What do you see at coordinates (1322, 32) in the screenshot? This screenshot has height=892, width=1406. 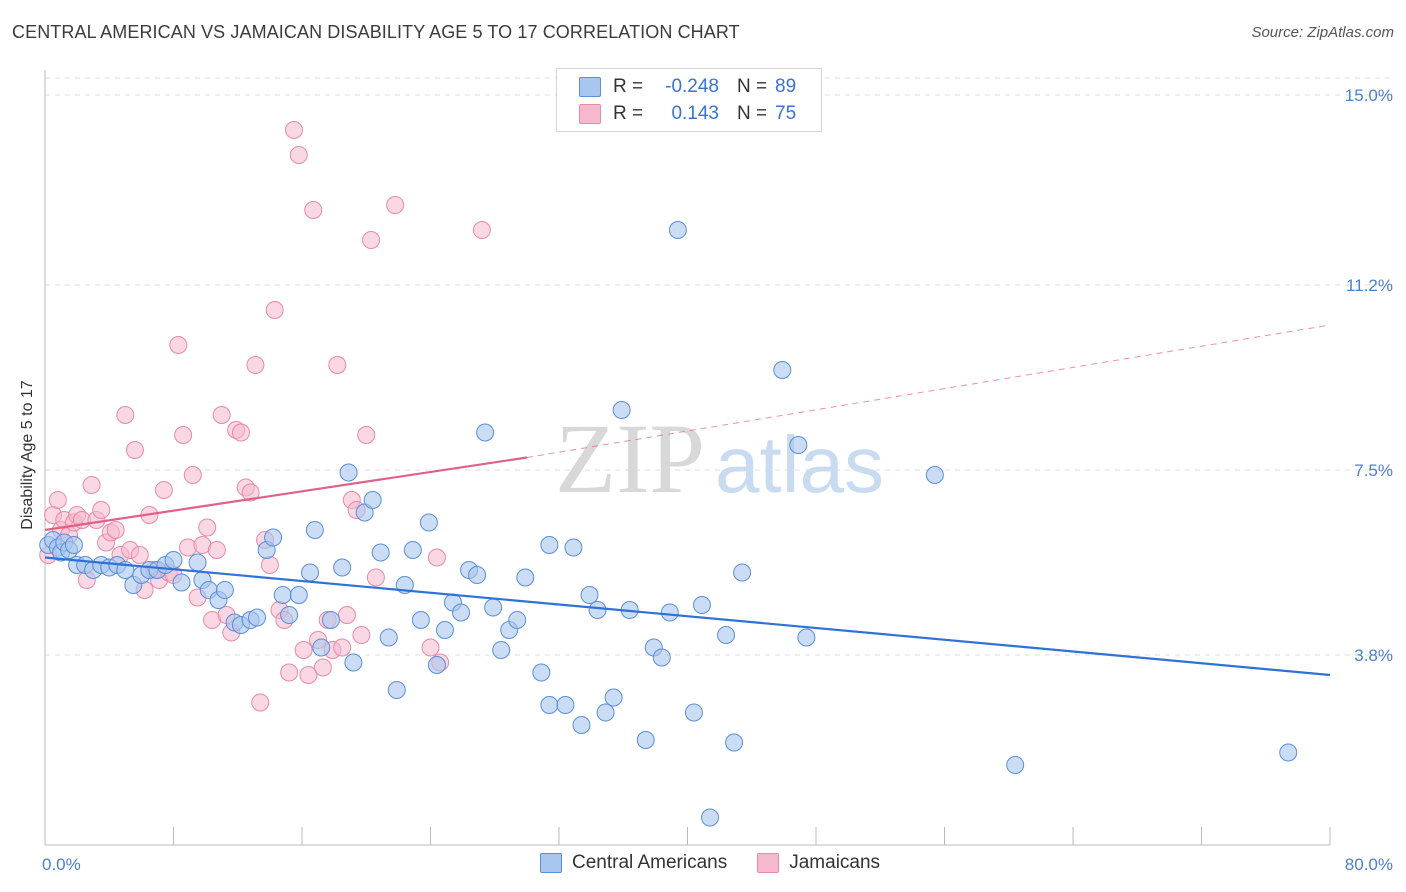 I see `chart-source: Source: ZipAtlas.com` at bounding box center [1322, 32].